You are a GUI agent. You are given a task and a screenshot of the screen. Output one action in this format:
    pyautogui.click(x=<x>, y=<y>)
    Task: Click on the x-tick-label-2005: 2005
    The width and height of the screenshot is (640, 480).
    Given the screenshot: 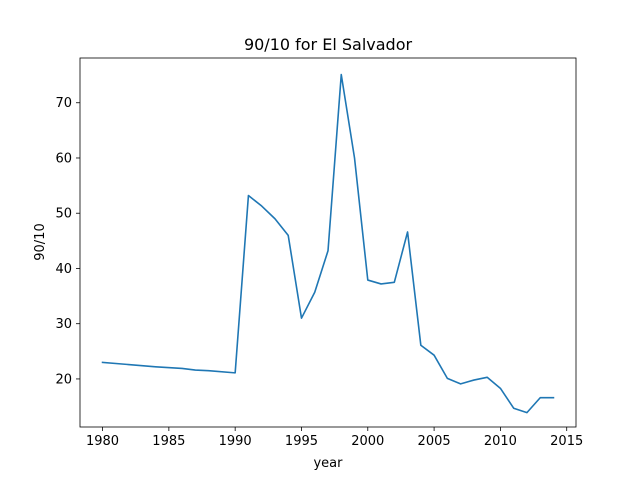 What is the action you would take?
    pyautogui.click(x=434, y=441)
    